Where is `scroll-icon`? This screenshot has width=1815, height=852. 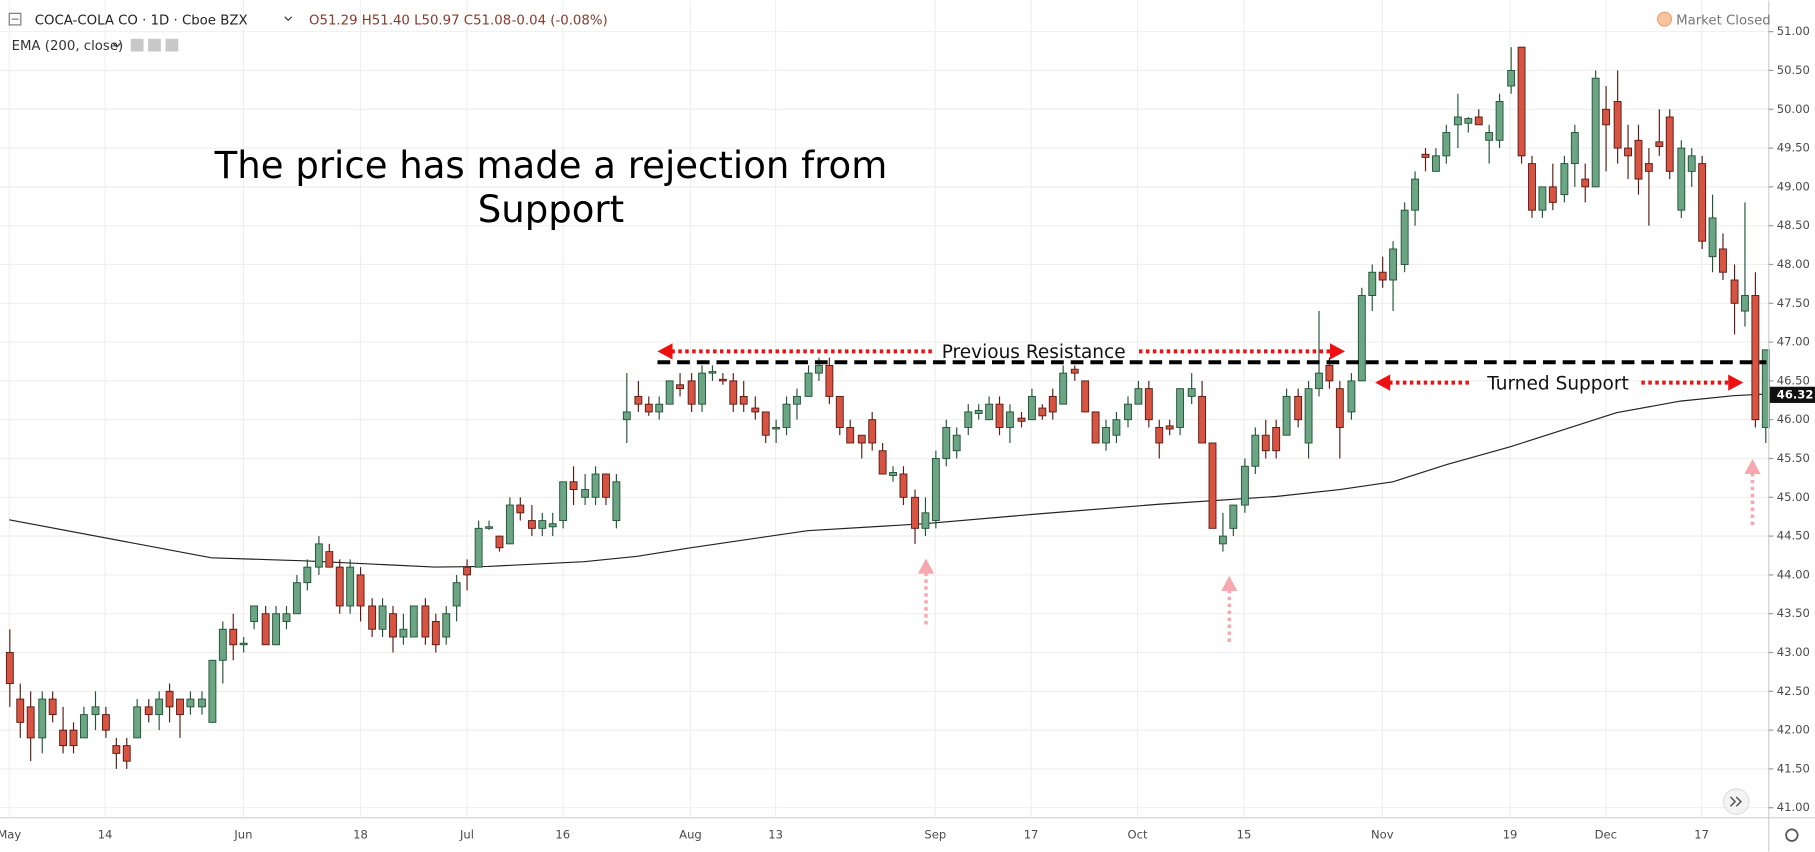
scroll-icon is located at coordinates (1735, 801).